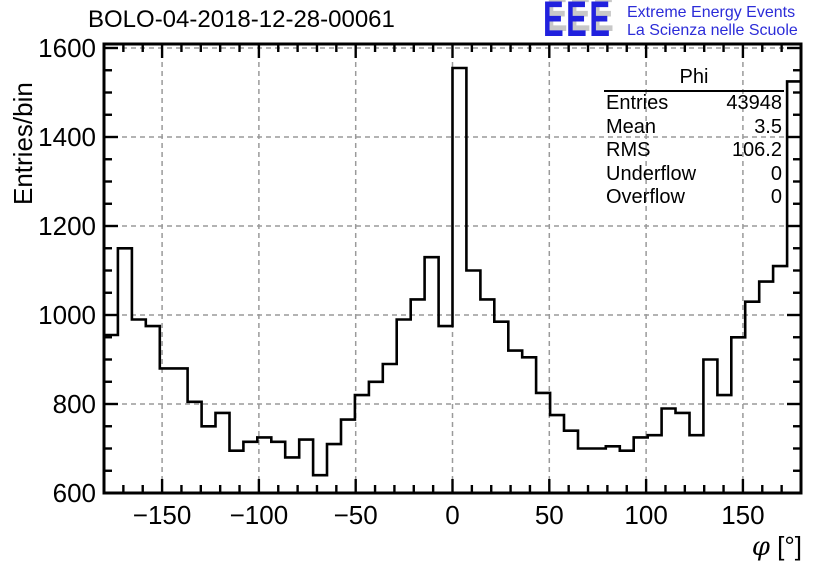  What do you see at coordinates (241, 19) in the screenshot?
I see `page-title: BOLO-04-2018-12-28-00061` at bounding box center [241, 19].